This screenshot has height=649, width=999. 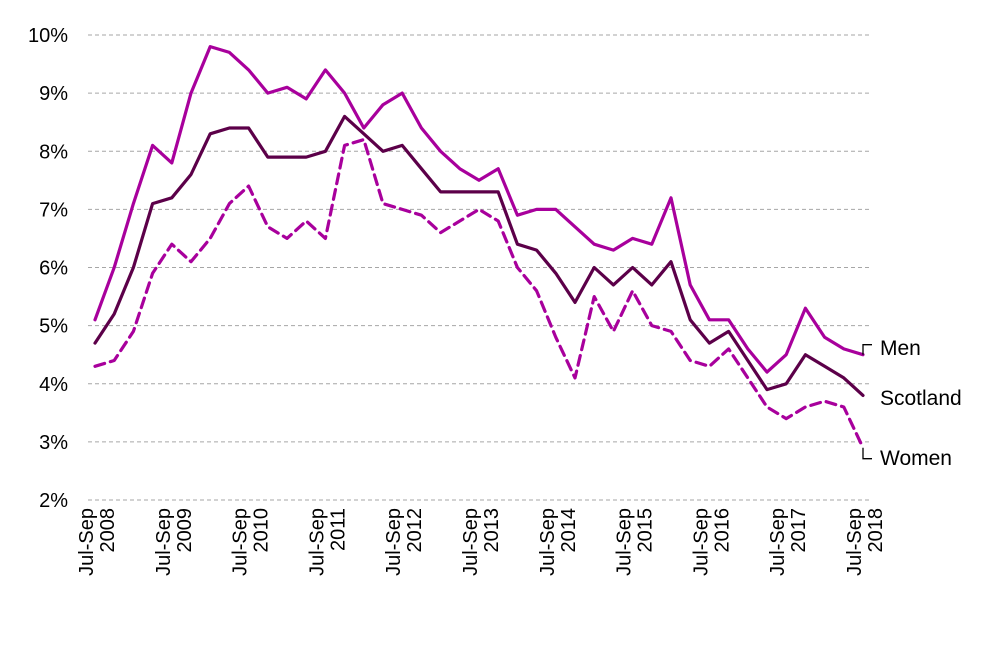 I want to click on y-tick-label: 9%, so click(x=53, y=94).